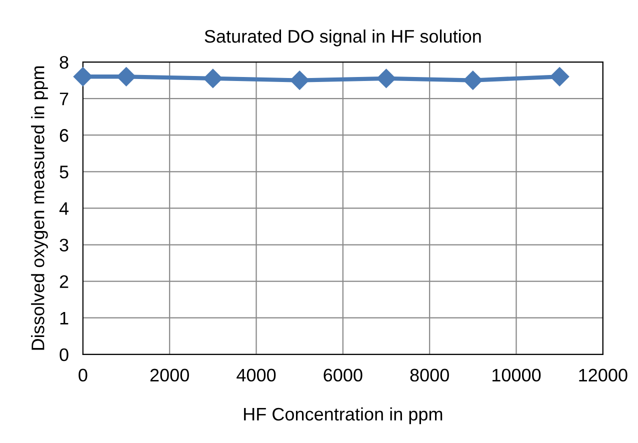  I want to click on x-axis-title: HF Concentration in ppm, so click(343, 415).